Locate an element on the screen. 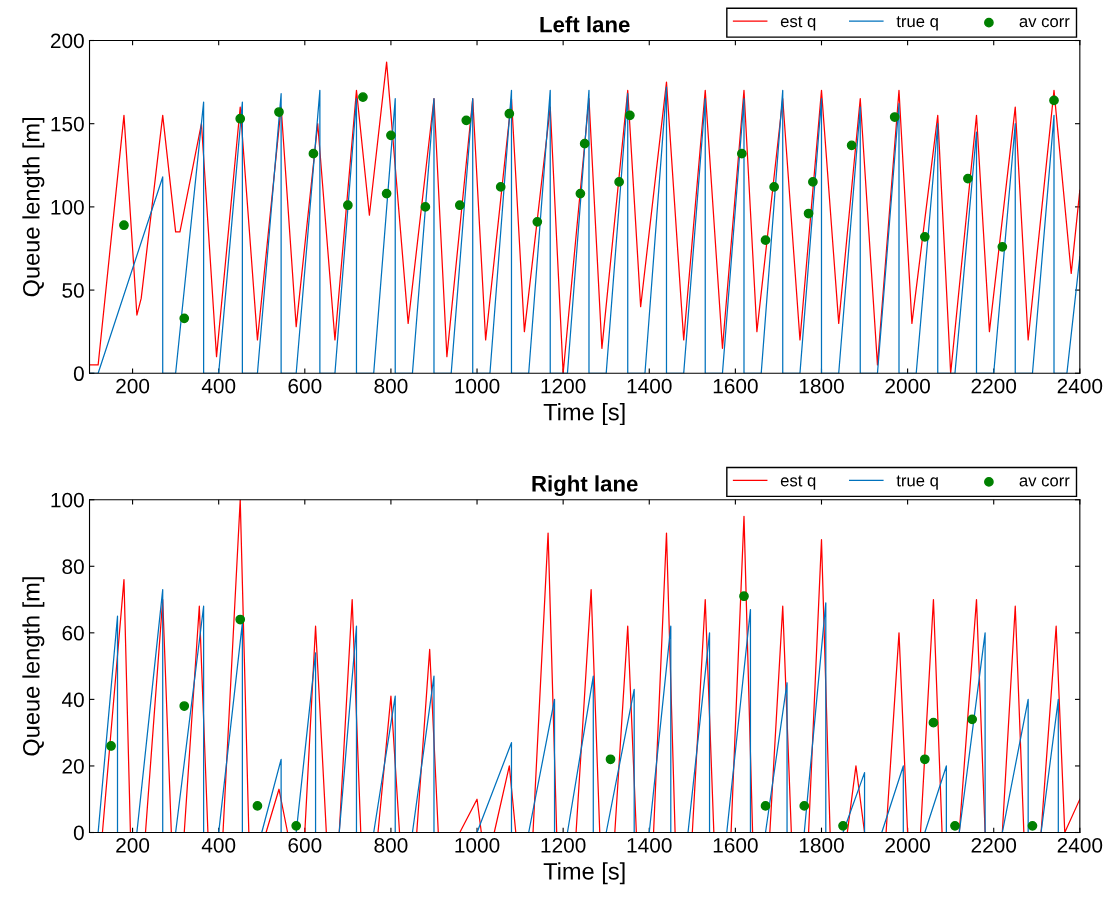 This screenshot has width=1119, height=900. y-tick-label: 200 is located at coordinates (67, 41).